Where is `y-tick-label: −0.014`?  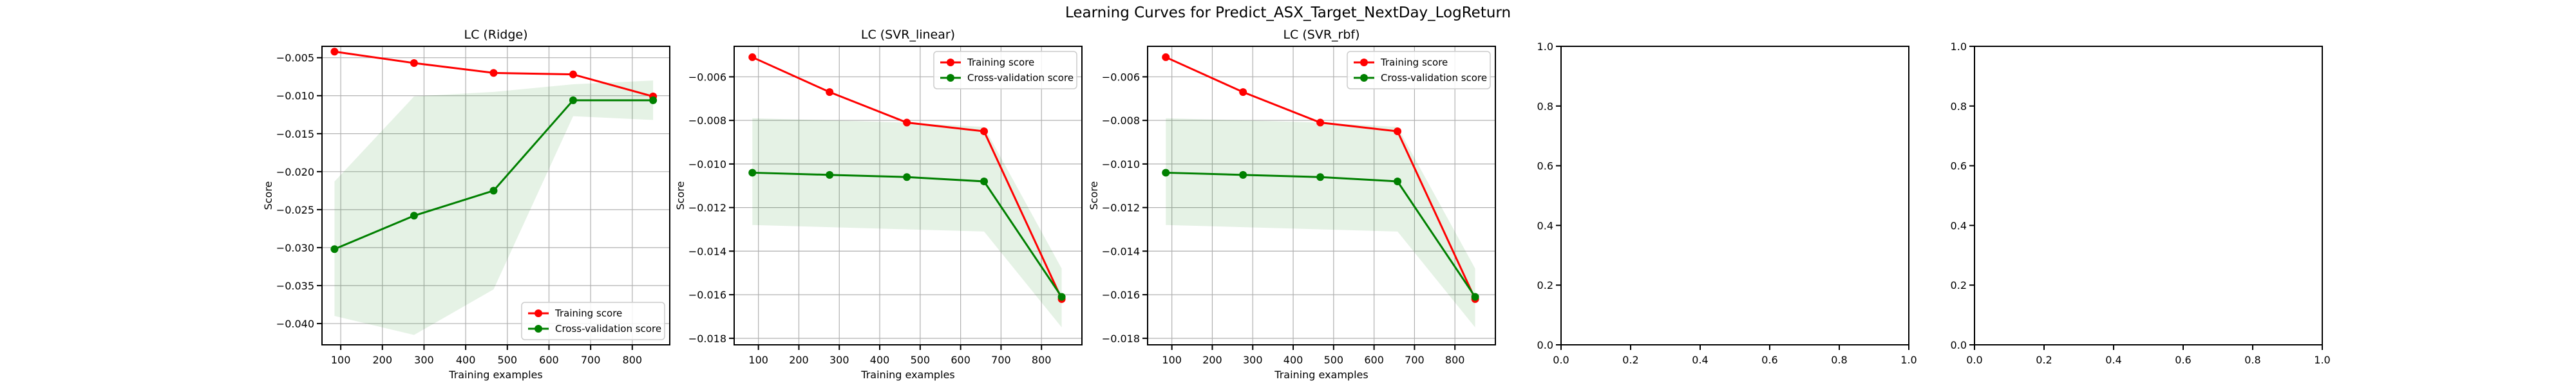
y-tick-label: −0.014 is located at coordinates (1121, 251).